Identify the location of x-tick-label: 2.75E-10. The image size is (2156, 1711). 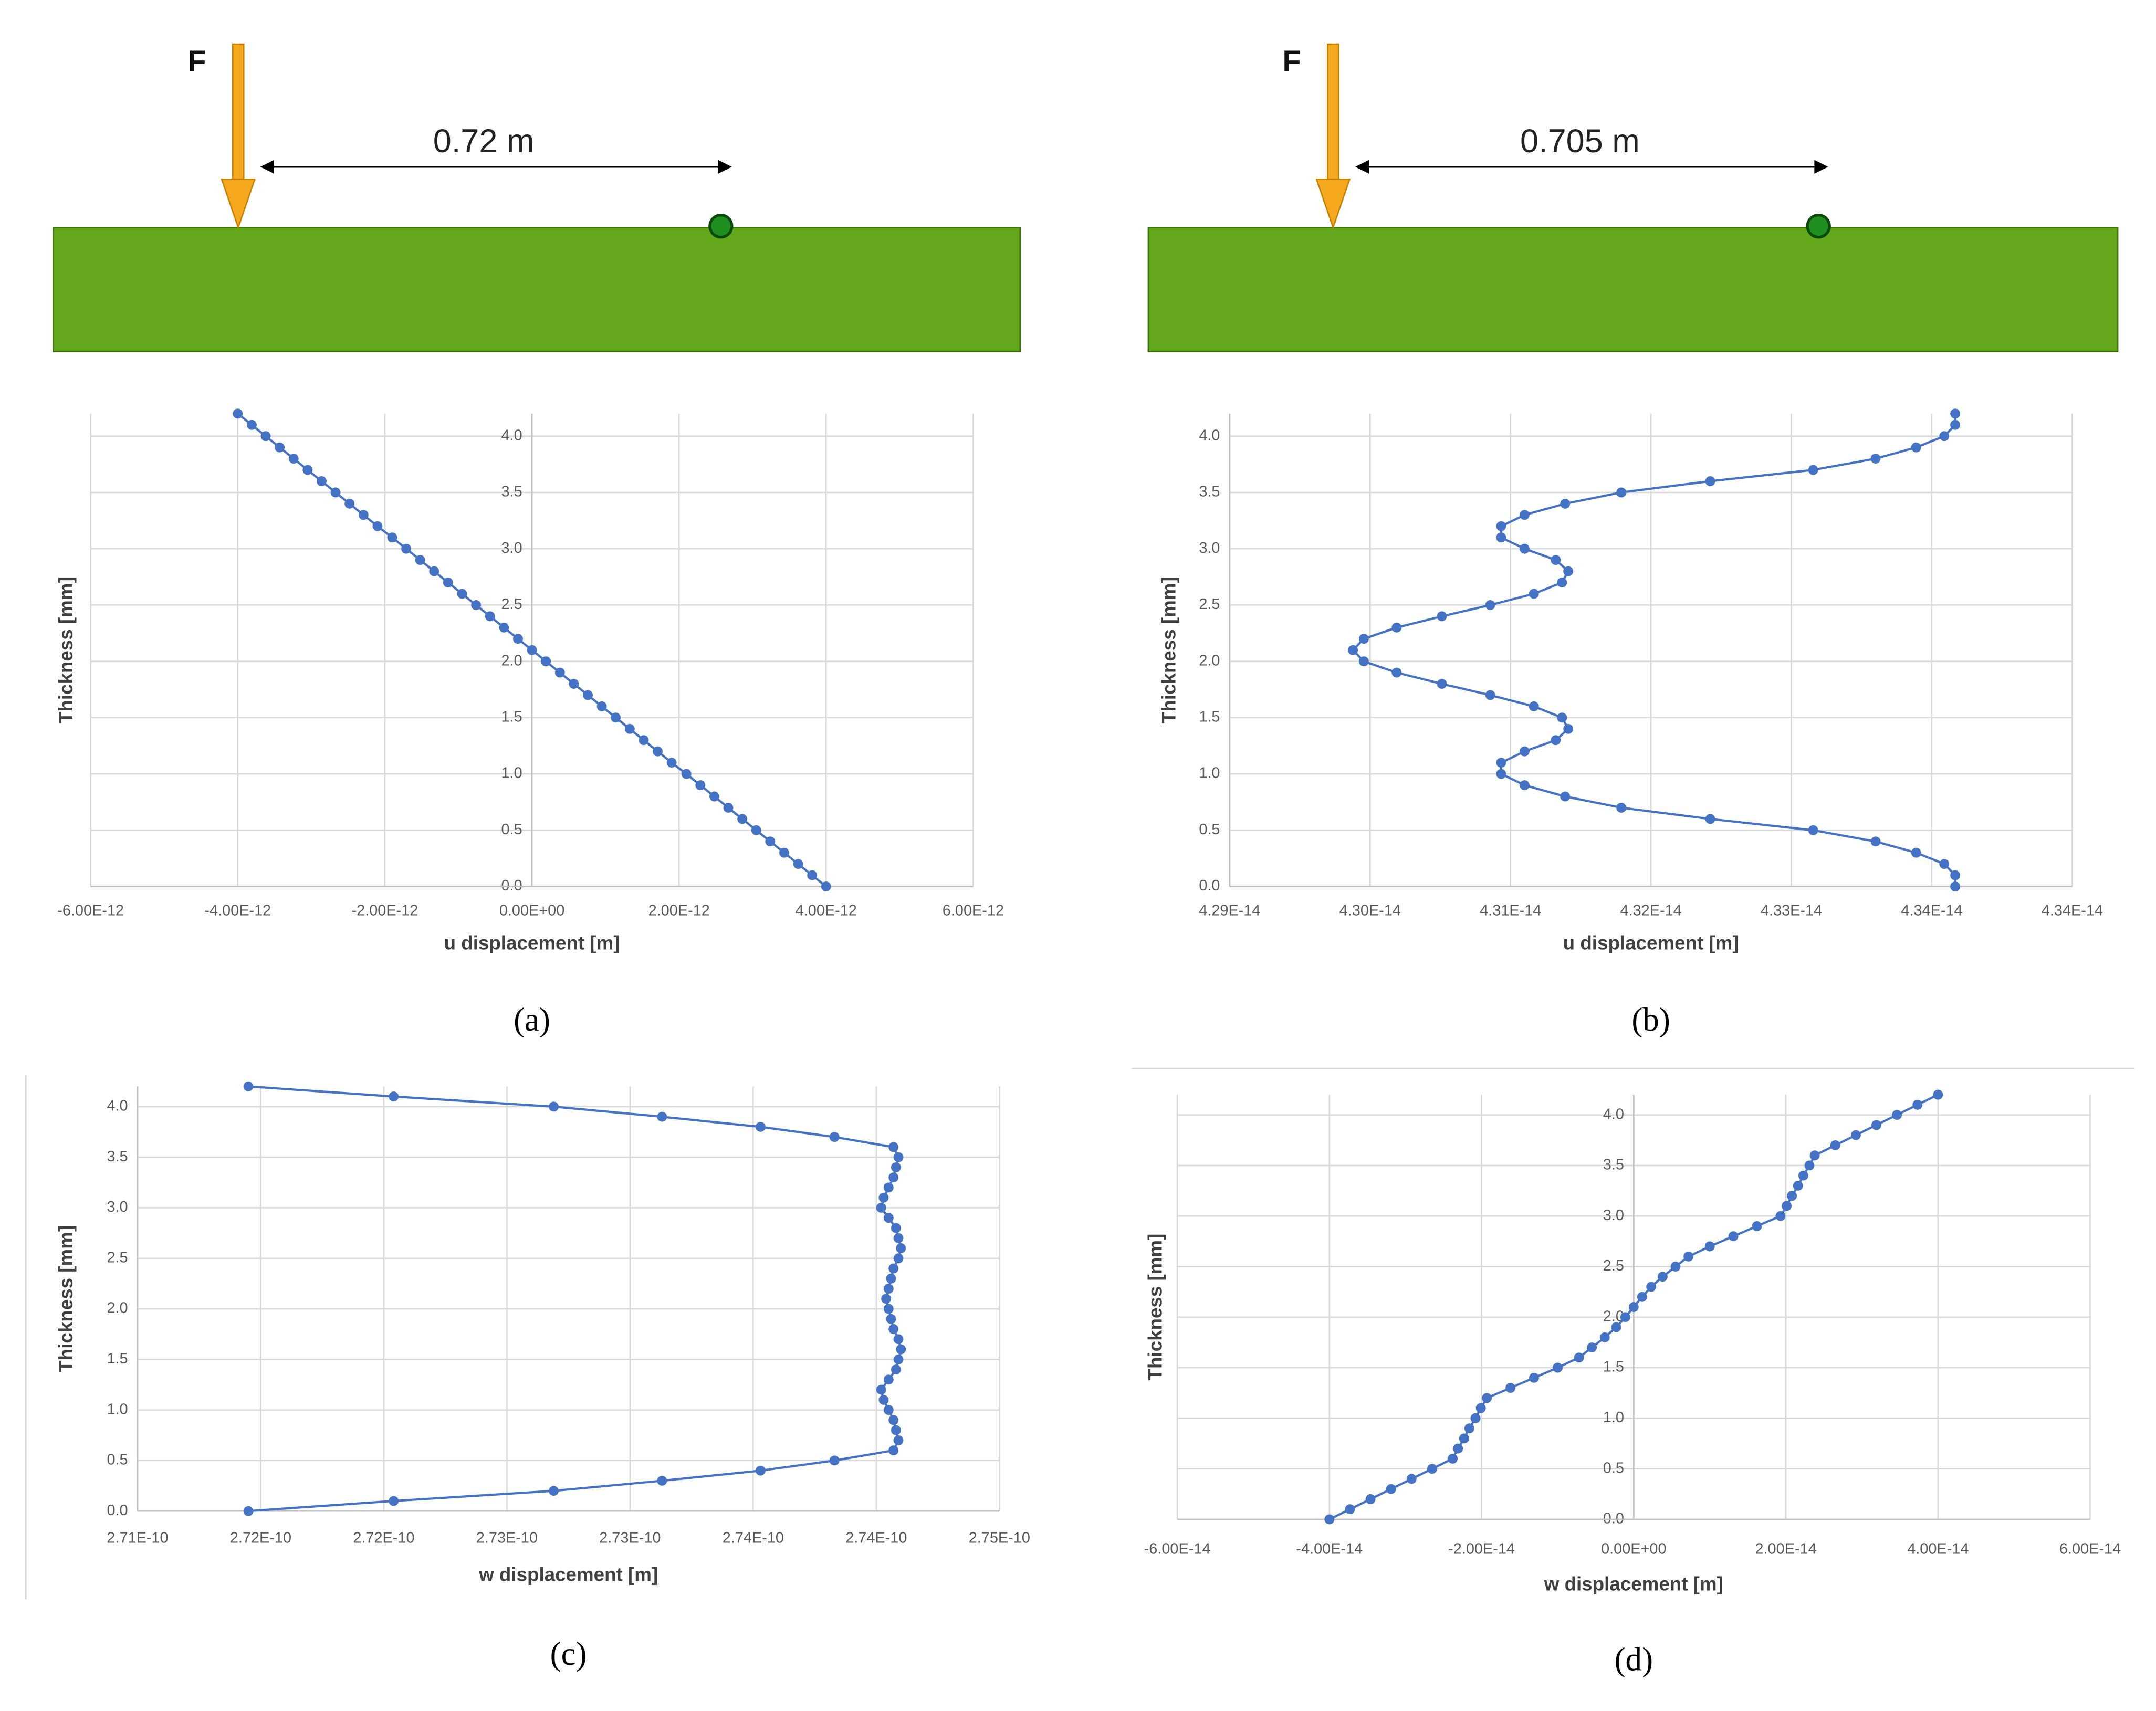
(999, 1537).